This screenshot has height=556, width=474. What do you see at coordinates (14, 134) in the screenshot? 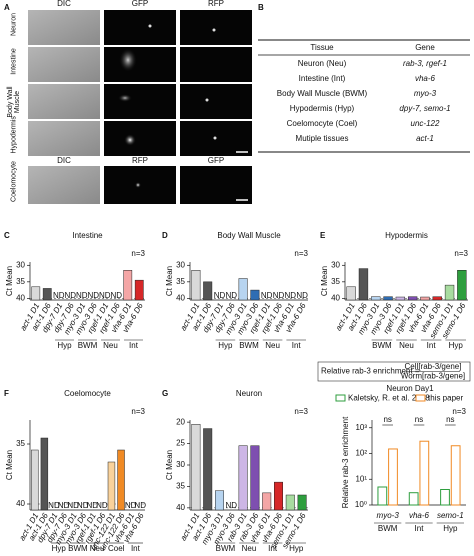
I see `row-label: Hypodermis` at bounding box center [14, 134].